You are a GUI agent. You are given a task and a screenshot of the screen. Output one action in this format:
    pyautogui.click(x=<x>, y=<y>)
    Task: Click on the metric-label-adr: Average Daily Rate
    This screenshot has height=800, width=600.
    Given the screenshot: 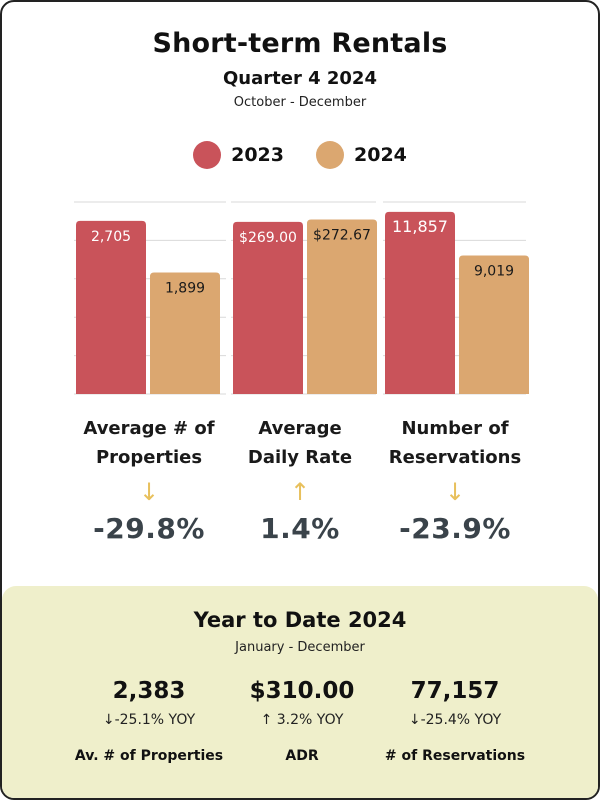 What is the action you would take?
    pyautogui.click(x=300, y=443)
    